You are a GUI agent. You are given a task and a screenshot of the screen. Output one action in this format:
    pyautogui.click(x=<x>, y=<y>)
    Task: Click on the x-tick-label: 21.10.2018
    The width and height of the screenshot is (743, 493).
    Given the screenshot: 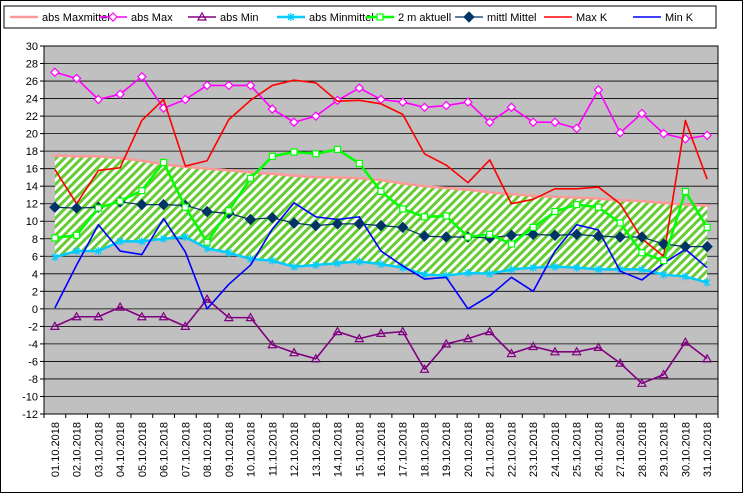 What is the action you would take?
    pyautogui.click(x=491, y=449)
    